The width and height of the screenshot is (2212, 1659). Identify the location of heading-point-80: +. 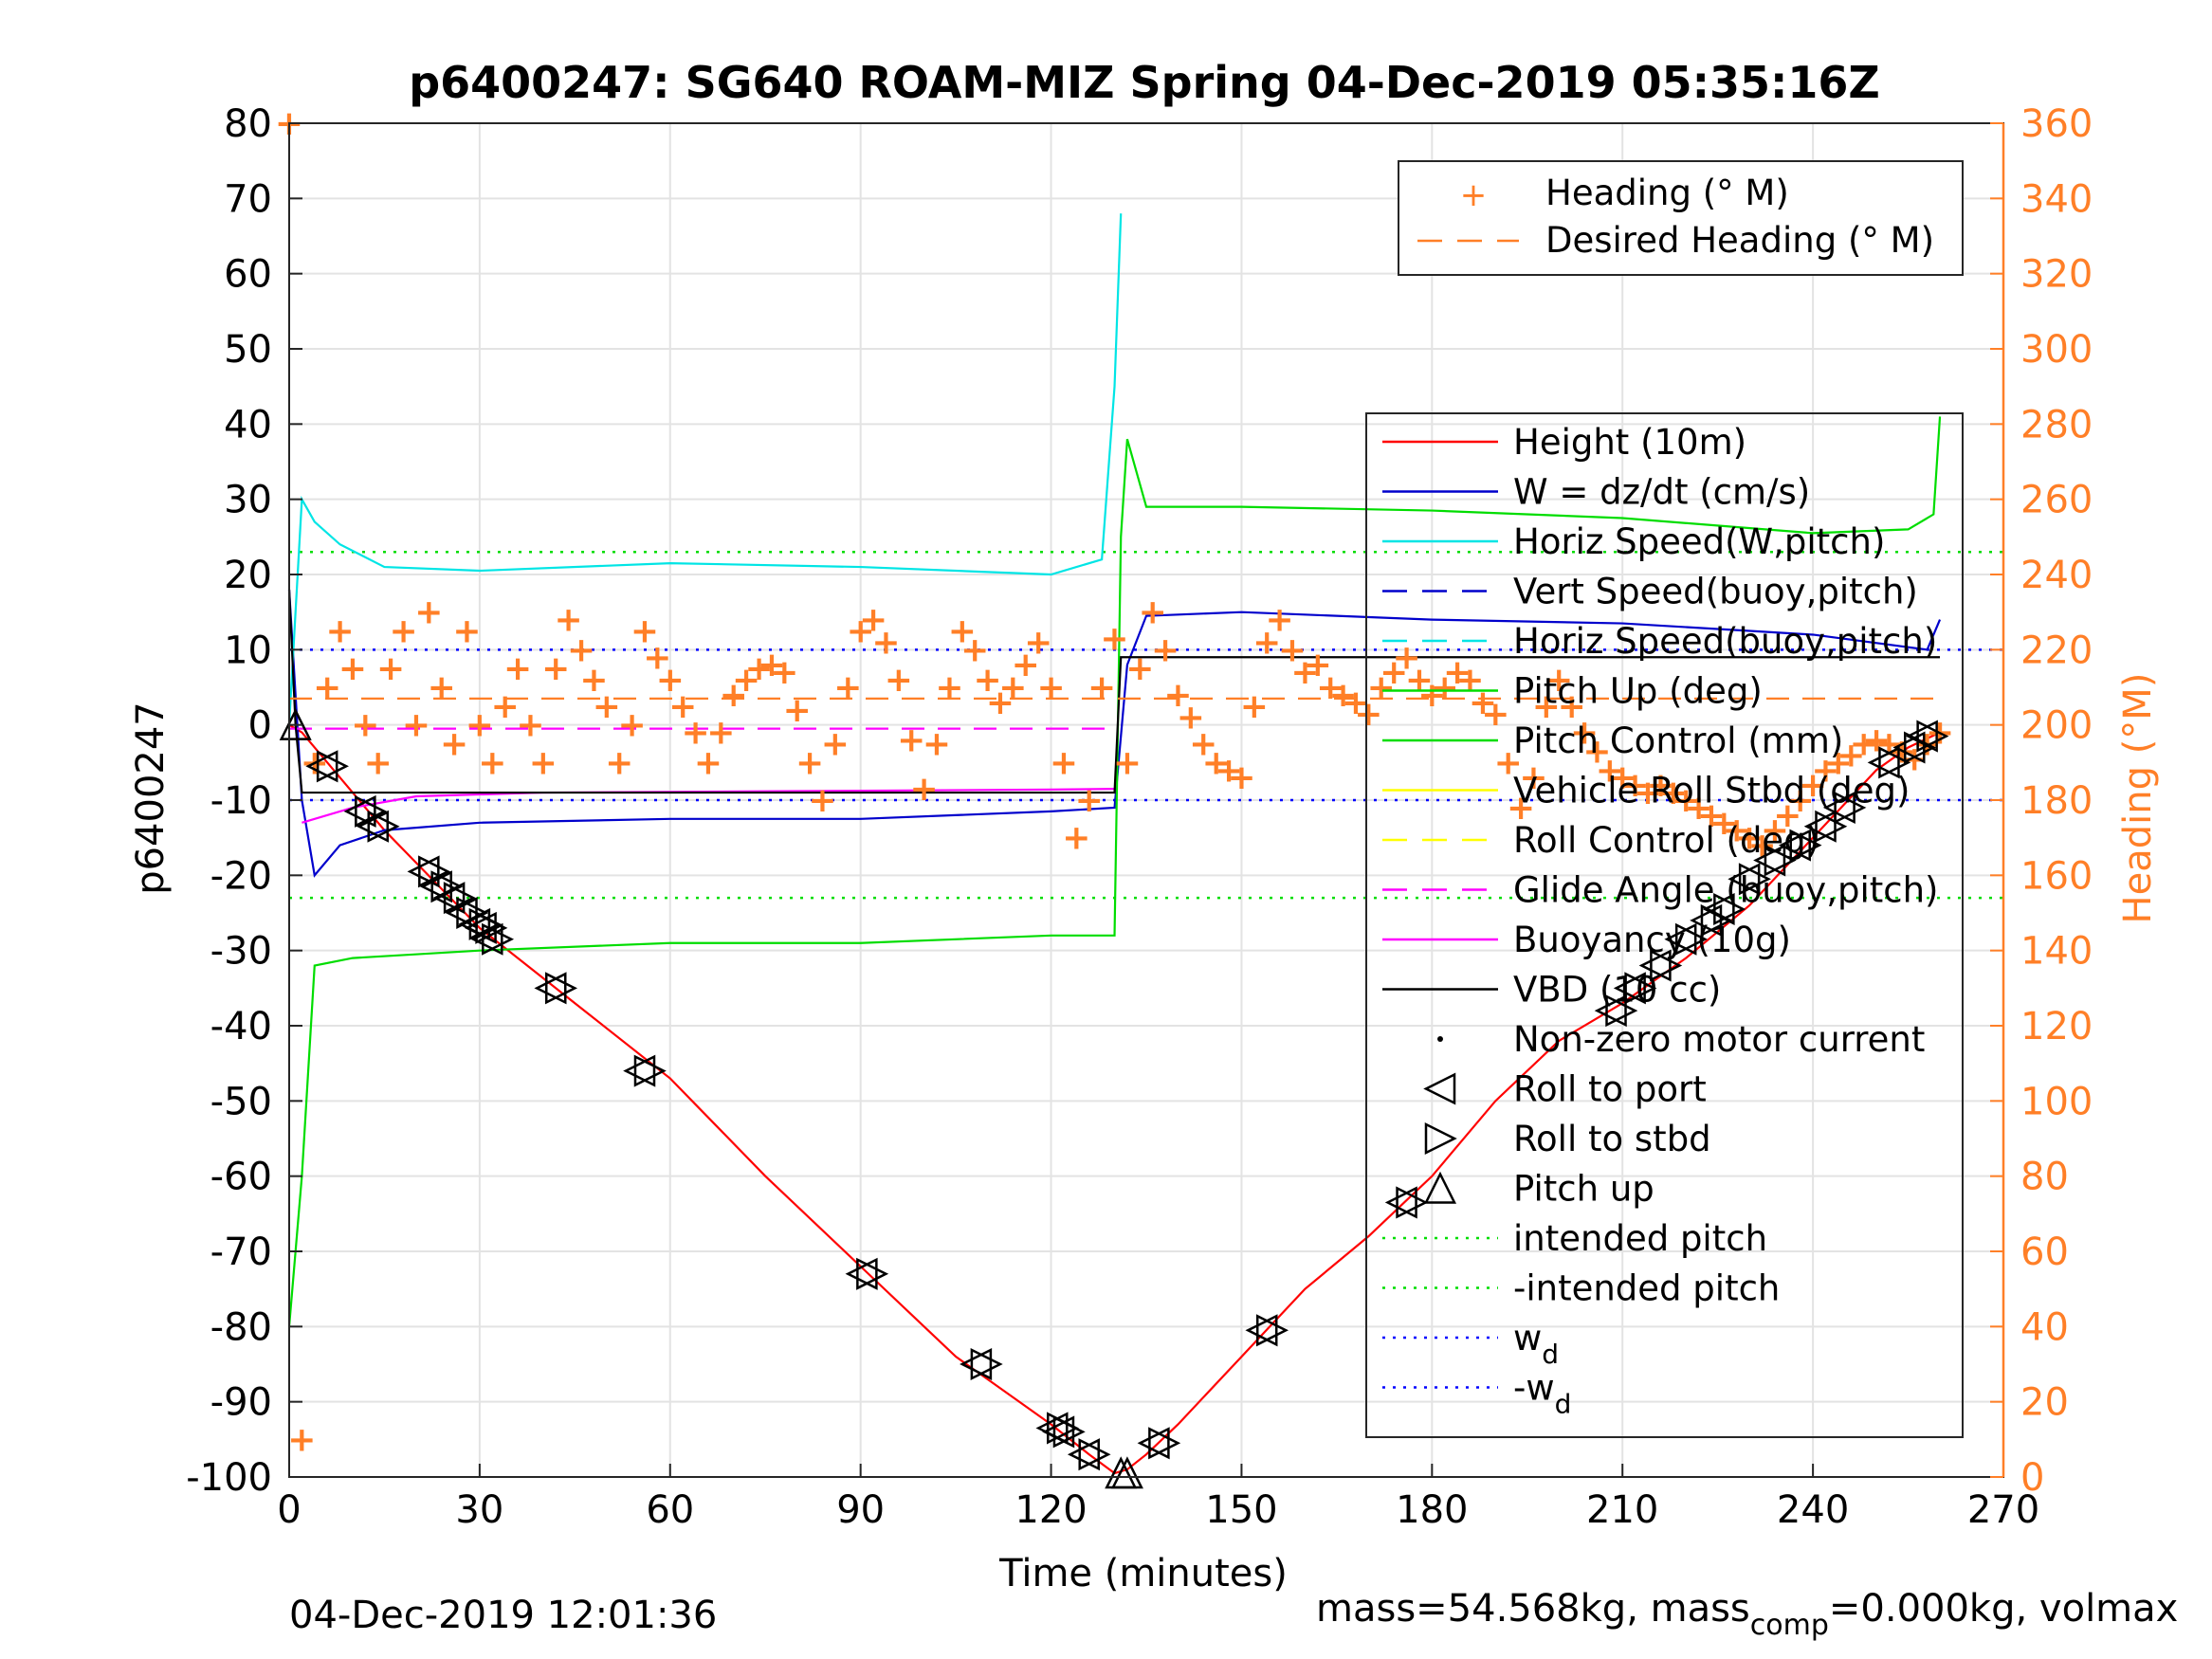
(1304, 672).